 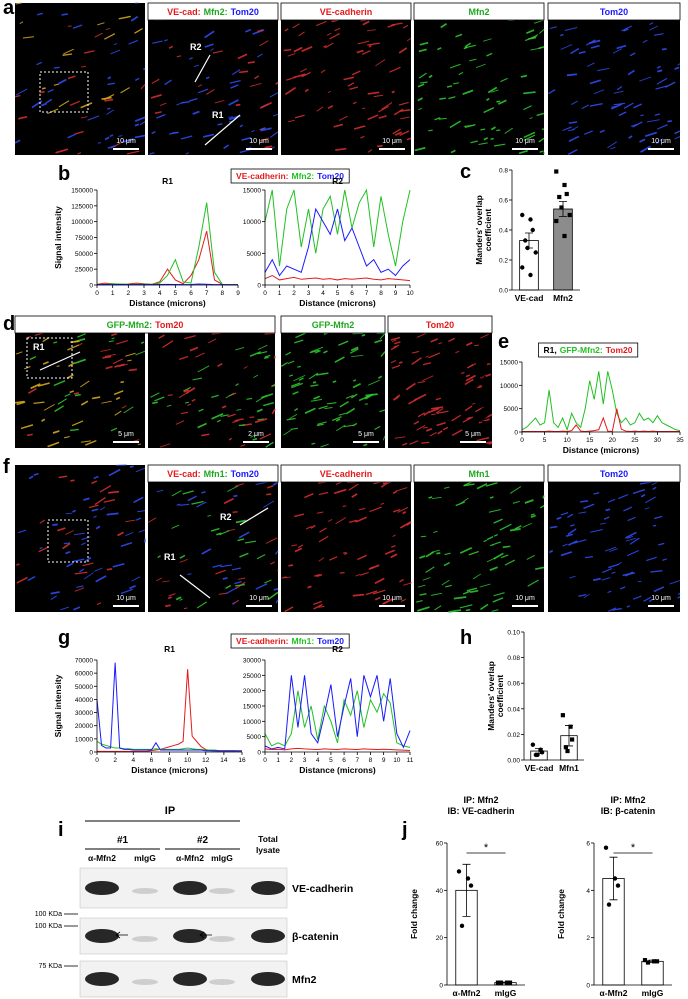 What do you see at coordinates (509, 386) in the screenshot?
I see `y-tick-label: 10000` at bounding box center [509, 386].